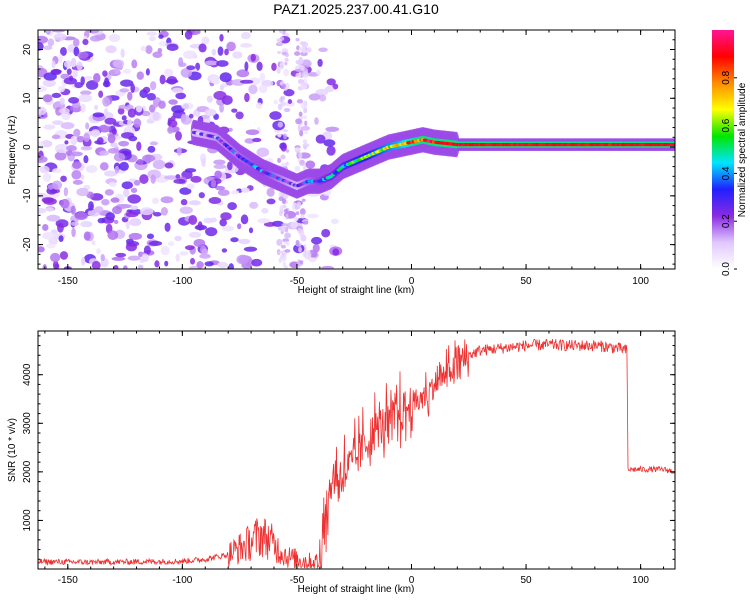 Image resolution: width=750 pixels, height=600 pixels. I want to click on colorbar-tick-label: 0.4, so click(726, 173).